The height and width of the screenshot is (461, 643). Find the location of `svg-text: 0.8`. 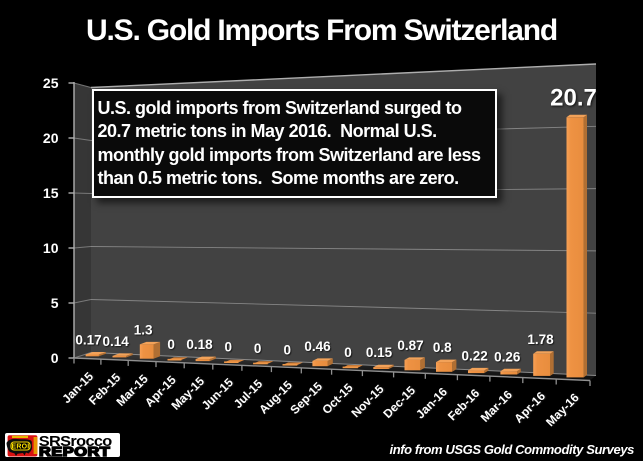

svg-text: 0.8 is located at coordinates (442, 347).